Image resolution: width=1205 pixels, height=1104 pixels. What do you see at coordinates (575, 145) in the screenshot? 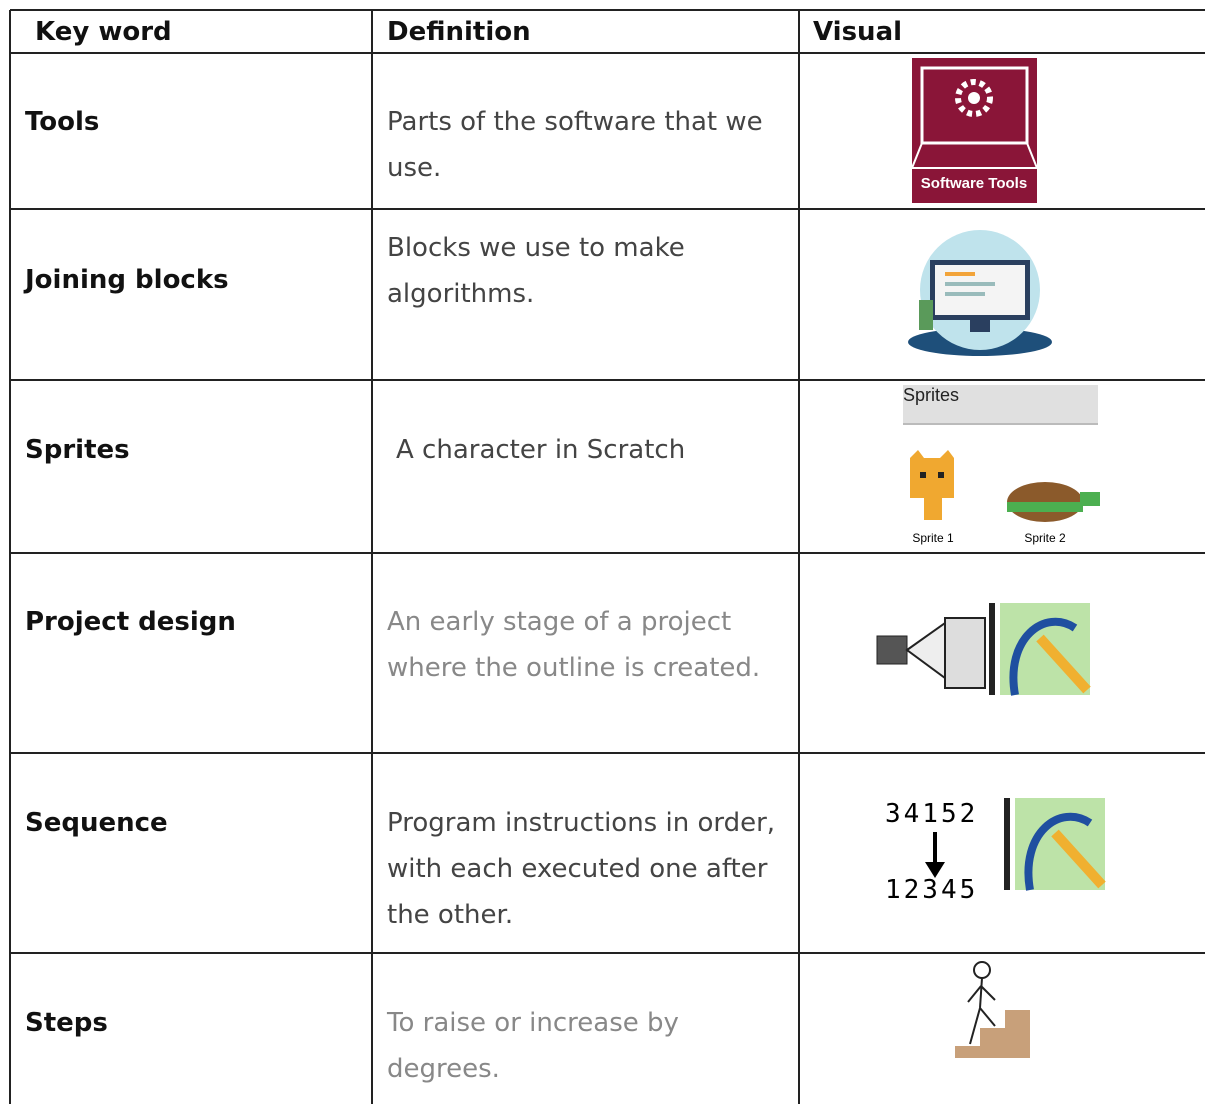
I see `definition: Parts of the software that we use.` at bounding box center [575, 145].